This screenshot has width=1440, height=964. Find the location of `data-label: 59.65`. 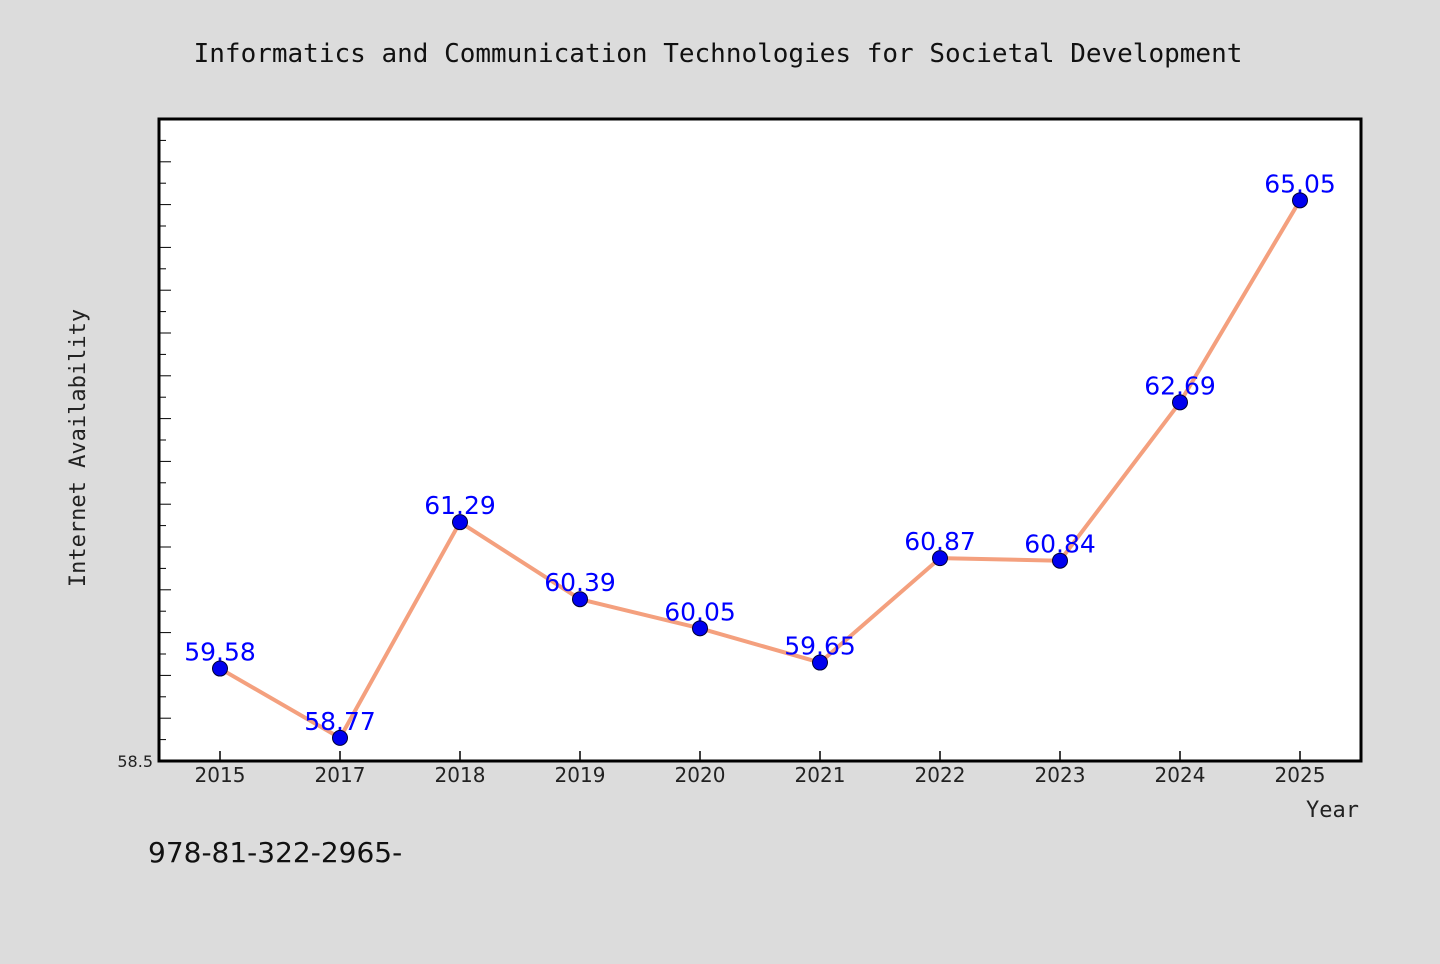

data-label: 59.65 is located at coordinates (820, 646).